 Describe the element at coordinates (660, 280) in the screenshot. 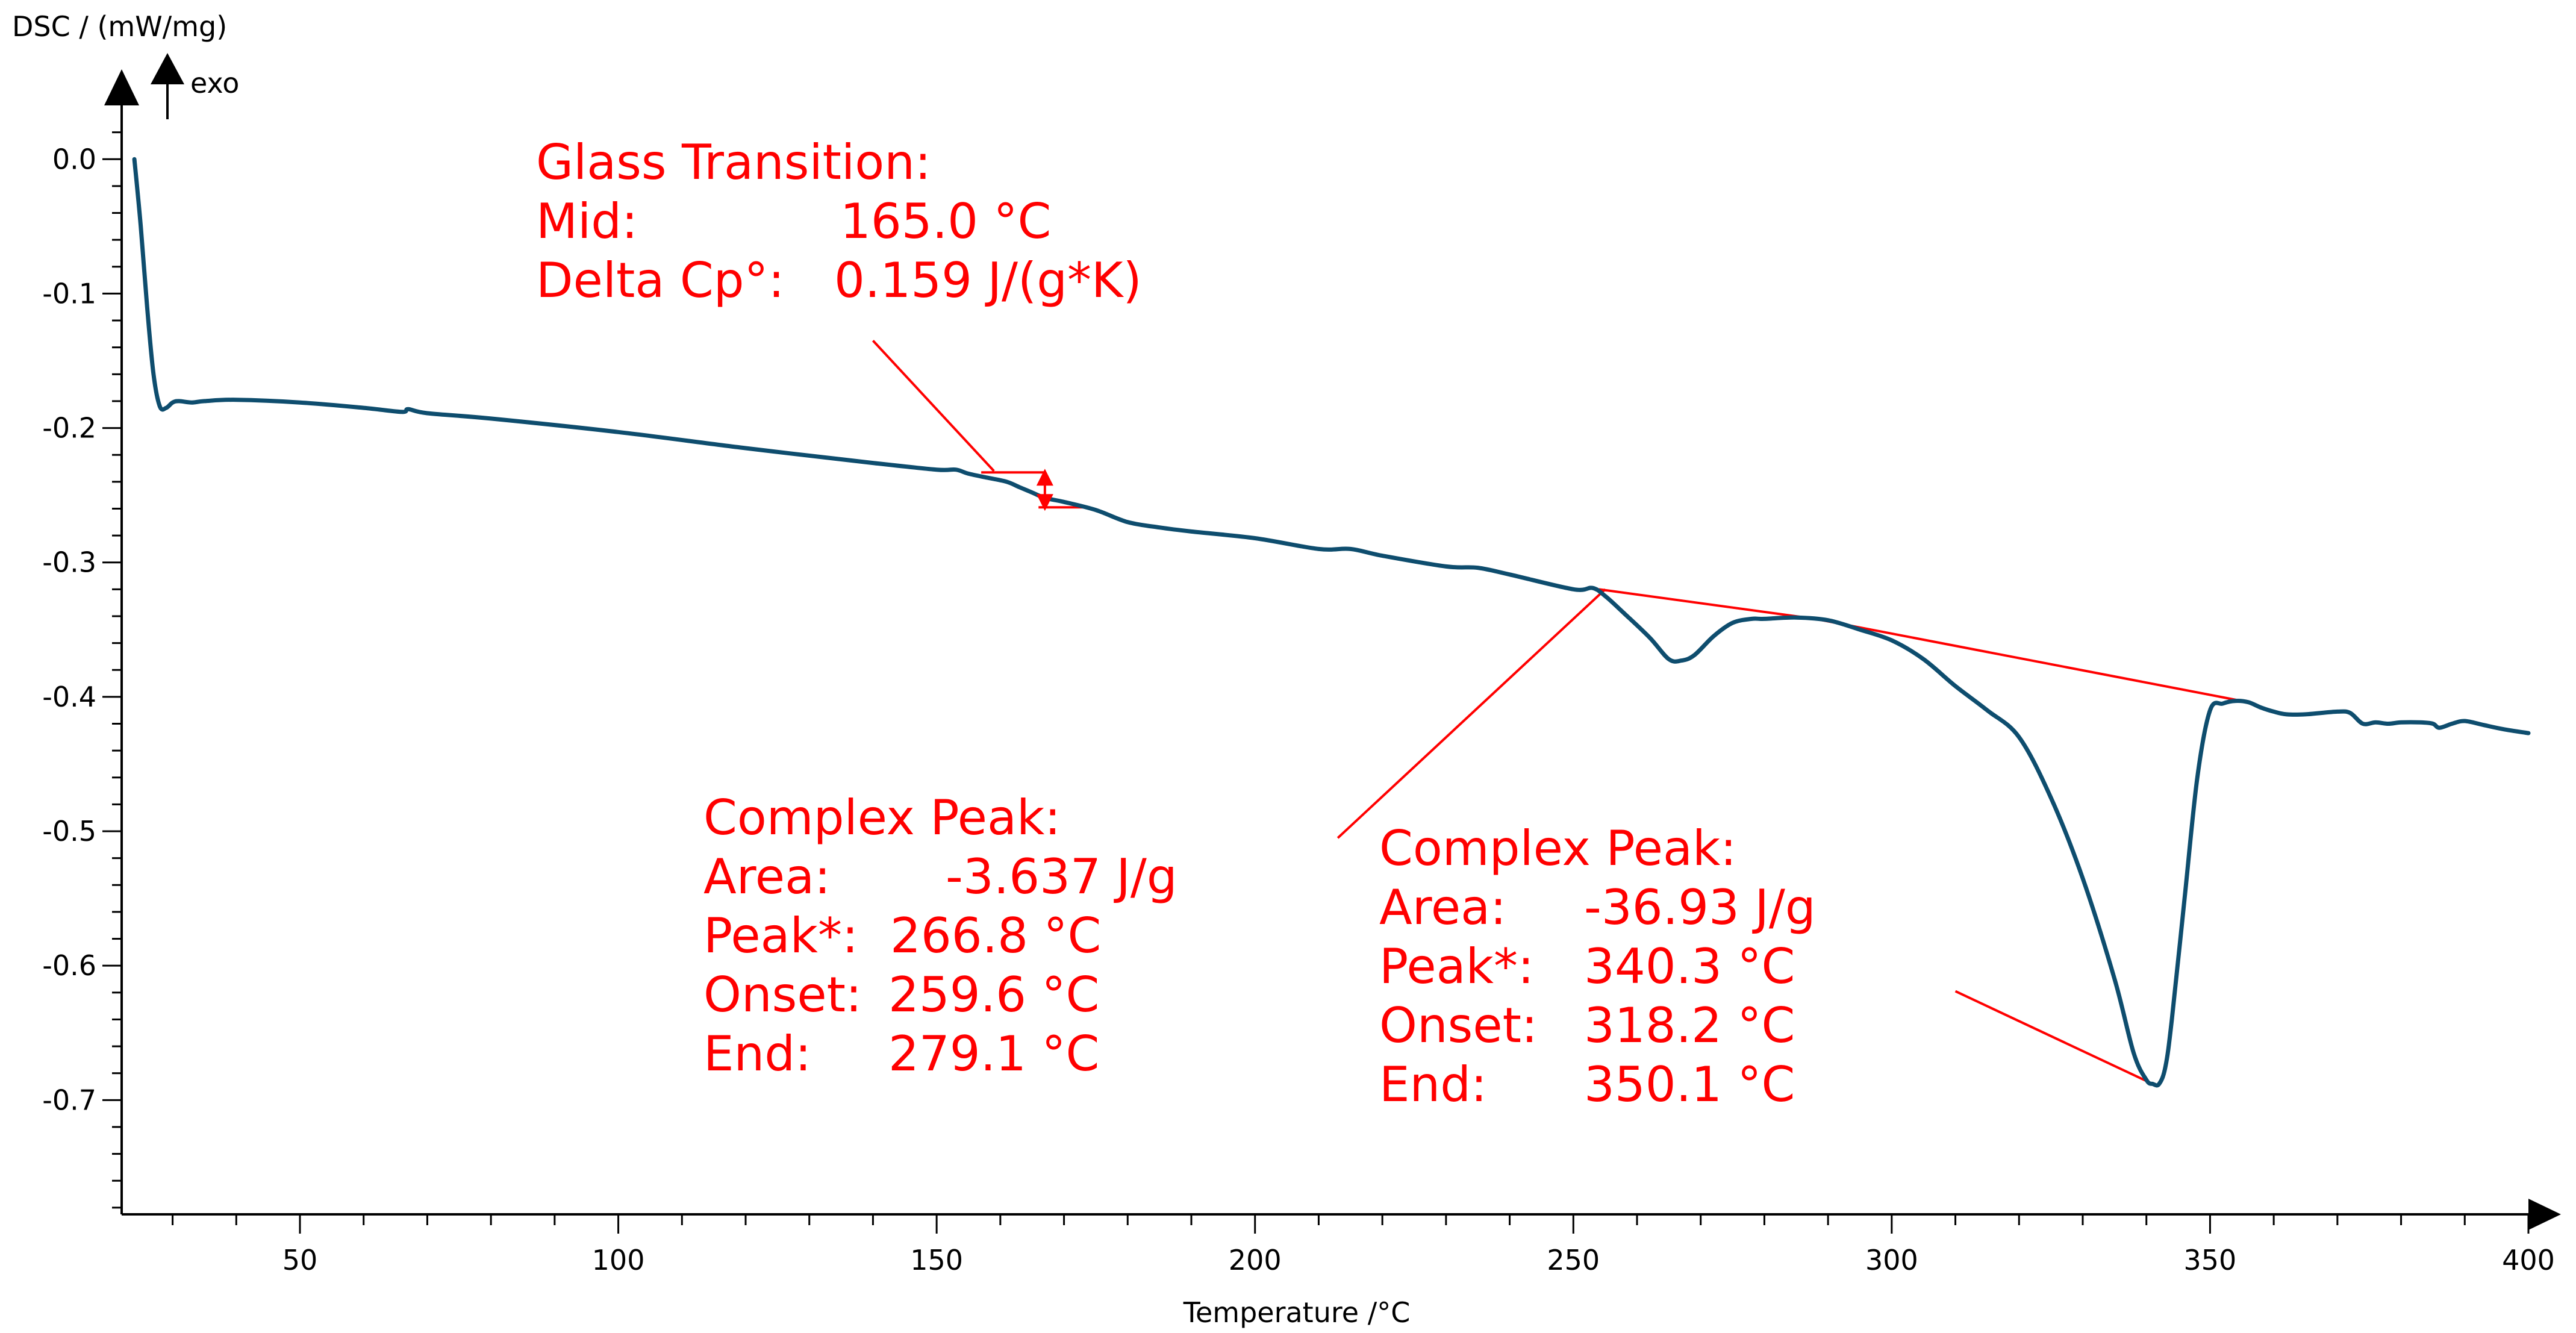

I see `anno-gt-dcp-label: Delta Cp°:` at that location.